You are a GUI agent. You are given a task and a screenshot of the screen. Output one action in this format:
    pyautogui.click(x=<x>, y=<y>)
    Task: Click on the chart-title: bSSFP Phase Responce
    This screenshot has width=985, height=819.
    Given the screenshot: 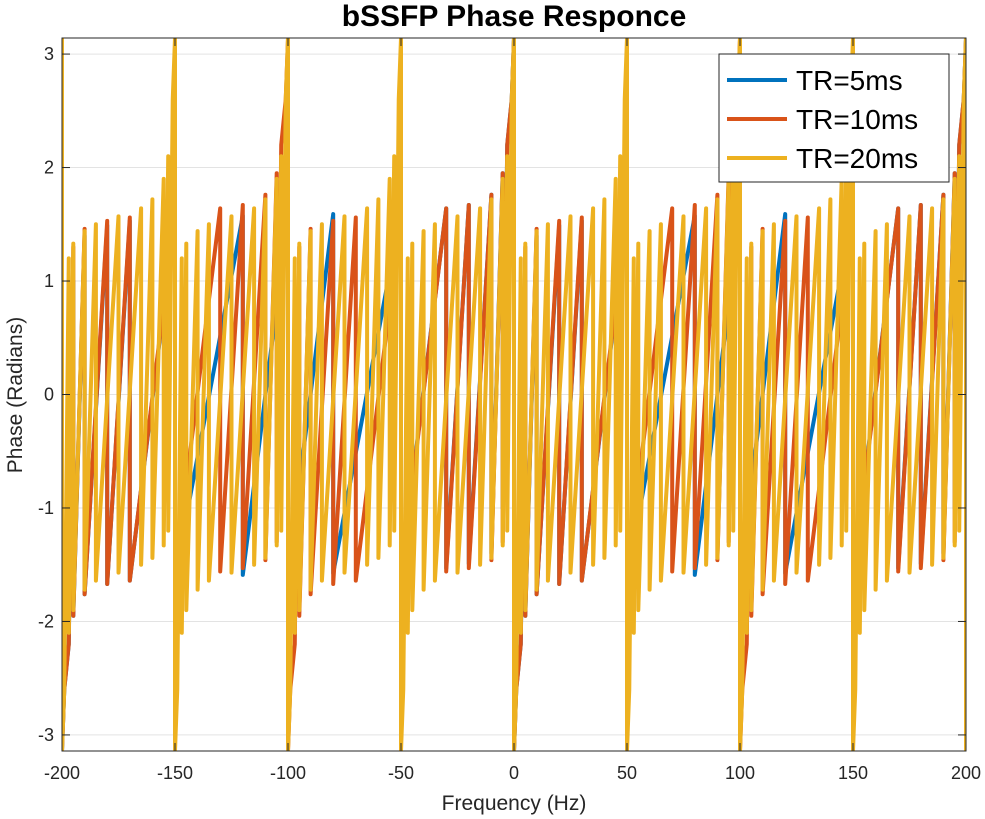 What is the action you would take?
    pyautogui.click(x=514, y=16)
    